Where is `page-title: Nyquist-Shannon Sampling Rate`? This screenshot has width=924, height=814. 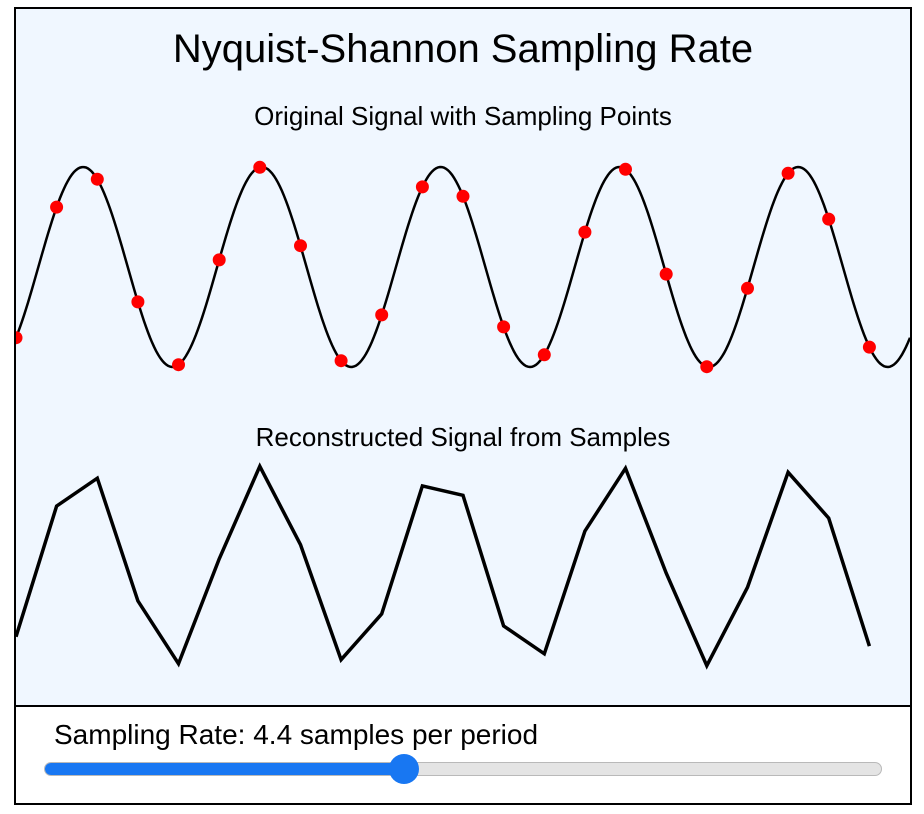 page-title: Nyquist-Shannon Sampling Rate is located at coordinates (463, 49).